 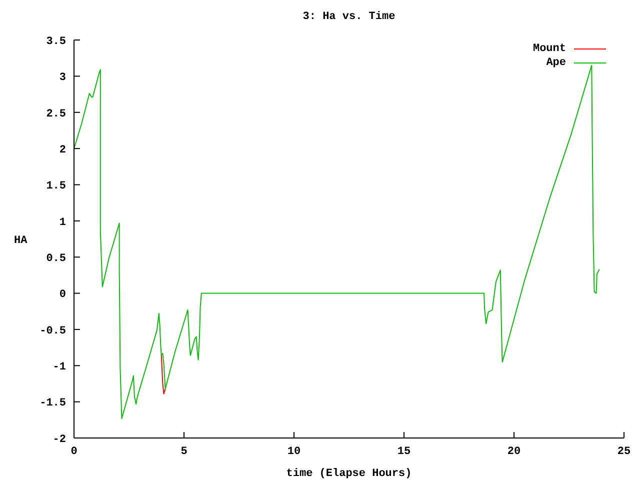 What do you see at coordinates (62, 78) in the screenshot?
I see `y-tick-label: 3` at bounding box center [62, 78].